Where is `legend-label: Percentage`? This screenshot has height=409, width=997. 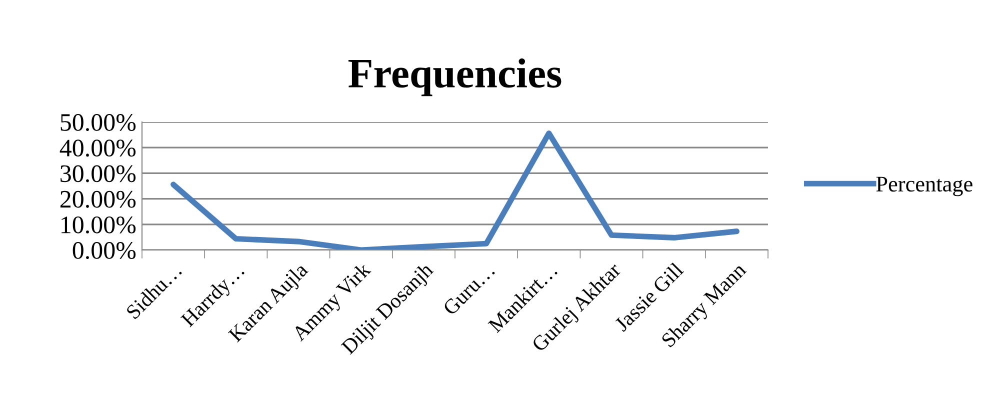 legend-label: Percentage is located at coordinates (924, 186).